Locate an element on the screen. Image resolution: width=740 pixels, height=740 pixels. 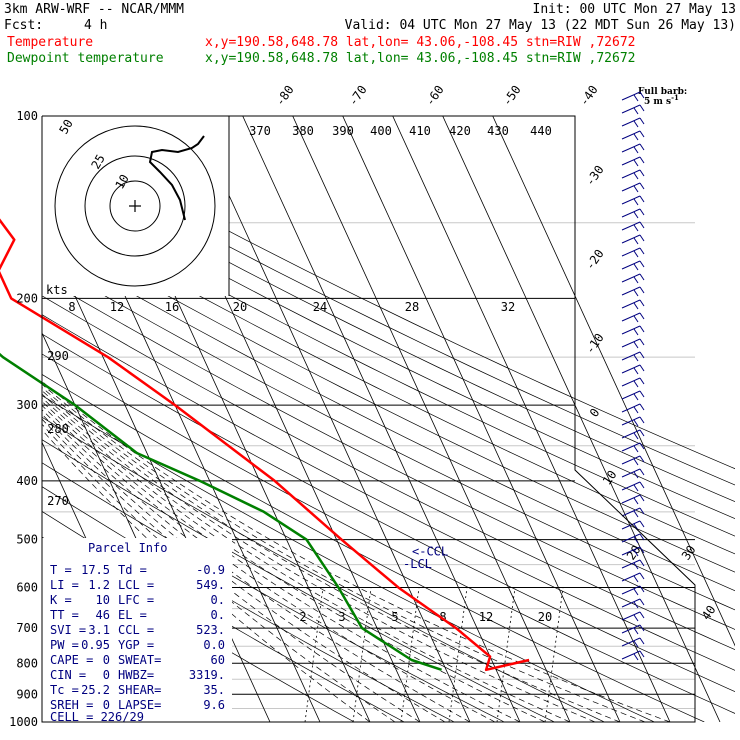
parcel-info-cell: HWBZ= is located at coordinates (136, 675).